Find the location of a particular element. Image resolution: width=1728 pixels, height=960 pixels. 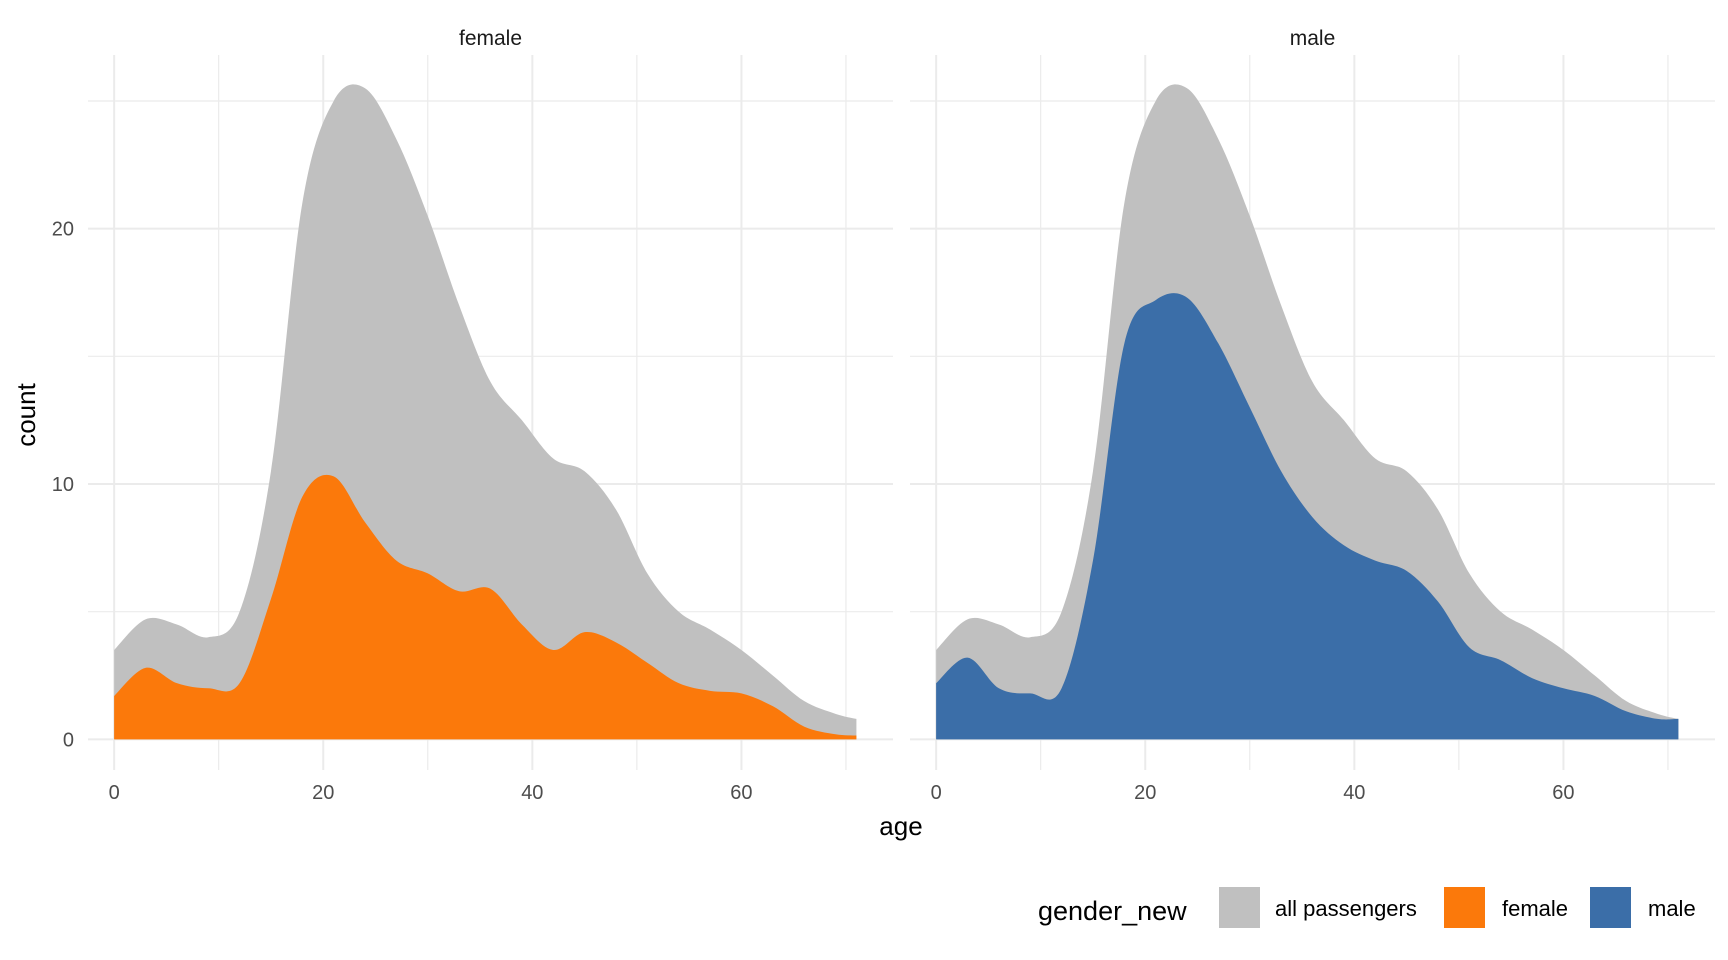

legend-key-female is located at coordinates (1464, 907).